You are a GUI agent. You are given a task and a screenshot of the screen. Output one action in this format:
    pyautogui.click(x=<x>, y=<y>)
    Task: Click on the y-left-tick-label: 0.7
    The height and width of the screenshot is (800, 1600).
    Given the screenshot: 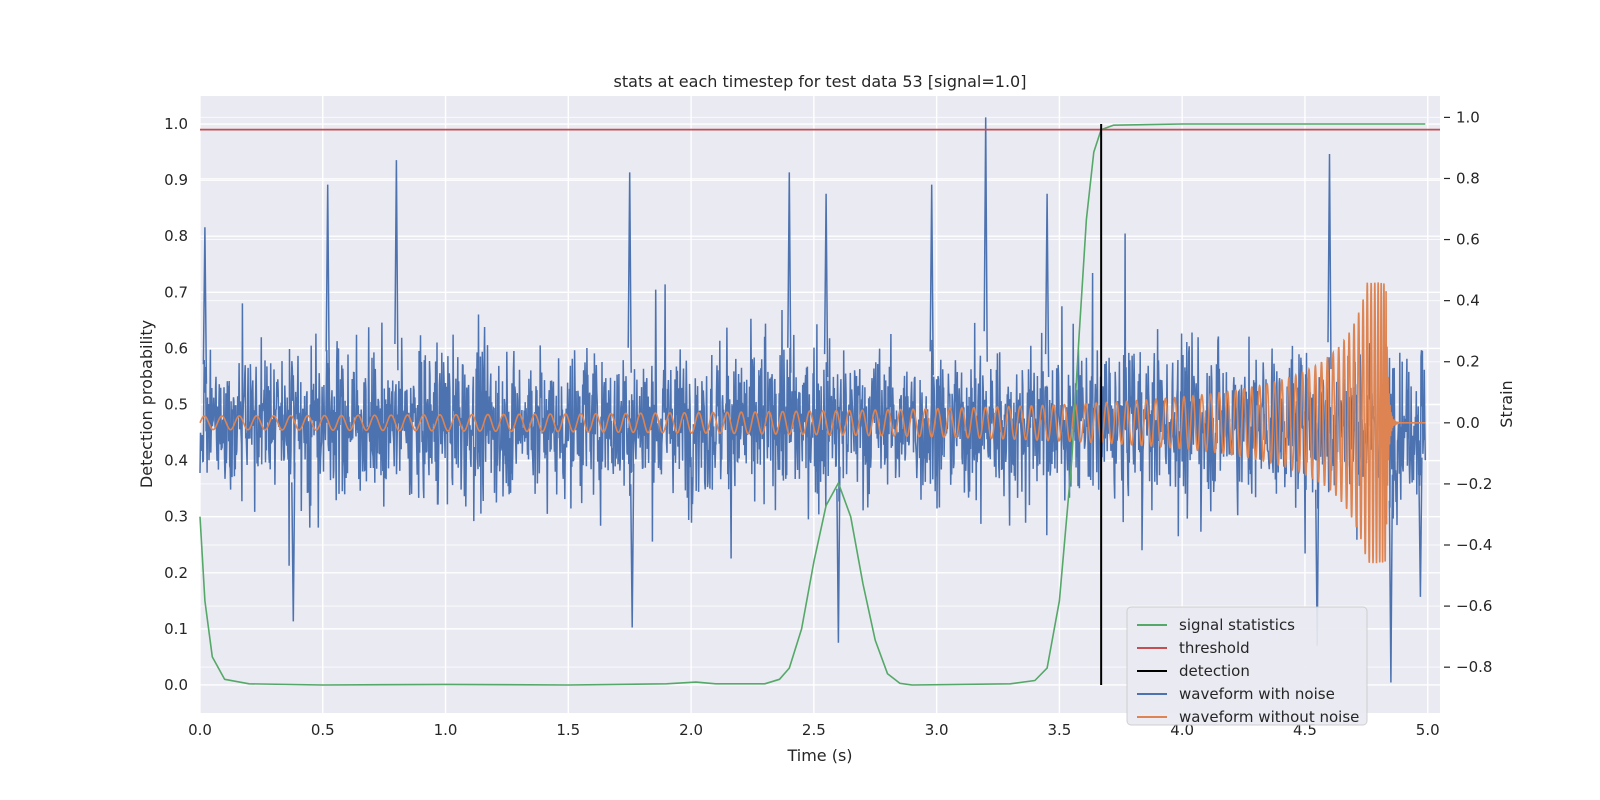 What is the action you would take?
    pyautogui.click(x=176, y=292)
    